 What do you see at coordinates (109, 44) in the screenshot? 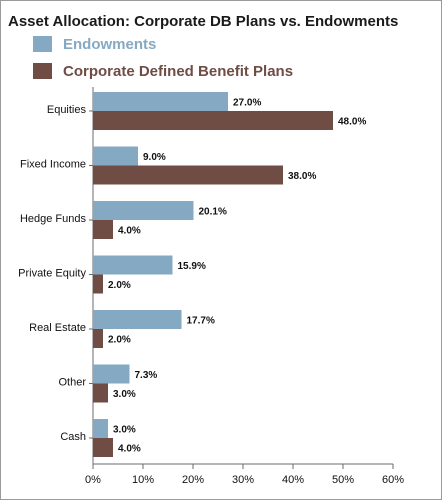
I see `legend-label-endowments: Endowments` at bounding box center [109, 44].